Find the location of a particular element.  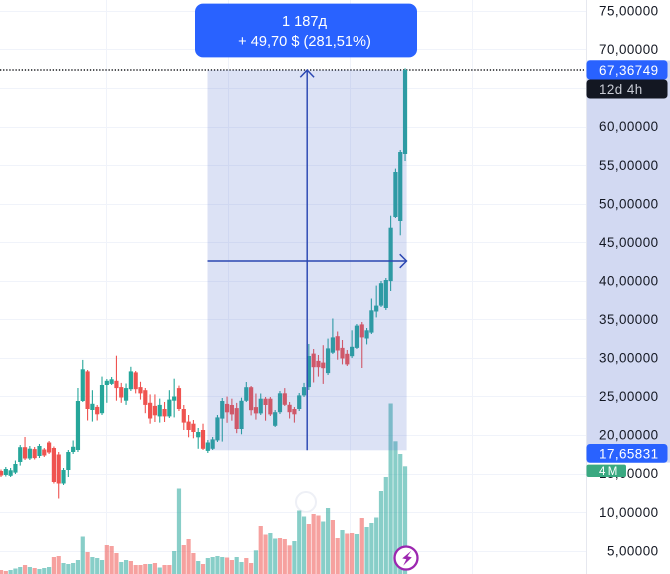

svg-text: 17,65831 is located at coordinates (628, 454).